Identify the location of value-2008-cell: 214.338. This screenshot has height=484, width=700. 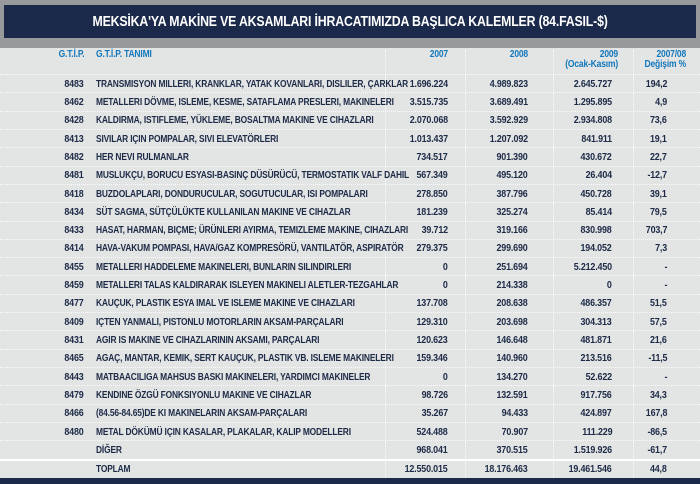
(509, 285).